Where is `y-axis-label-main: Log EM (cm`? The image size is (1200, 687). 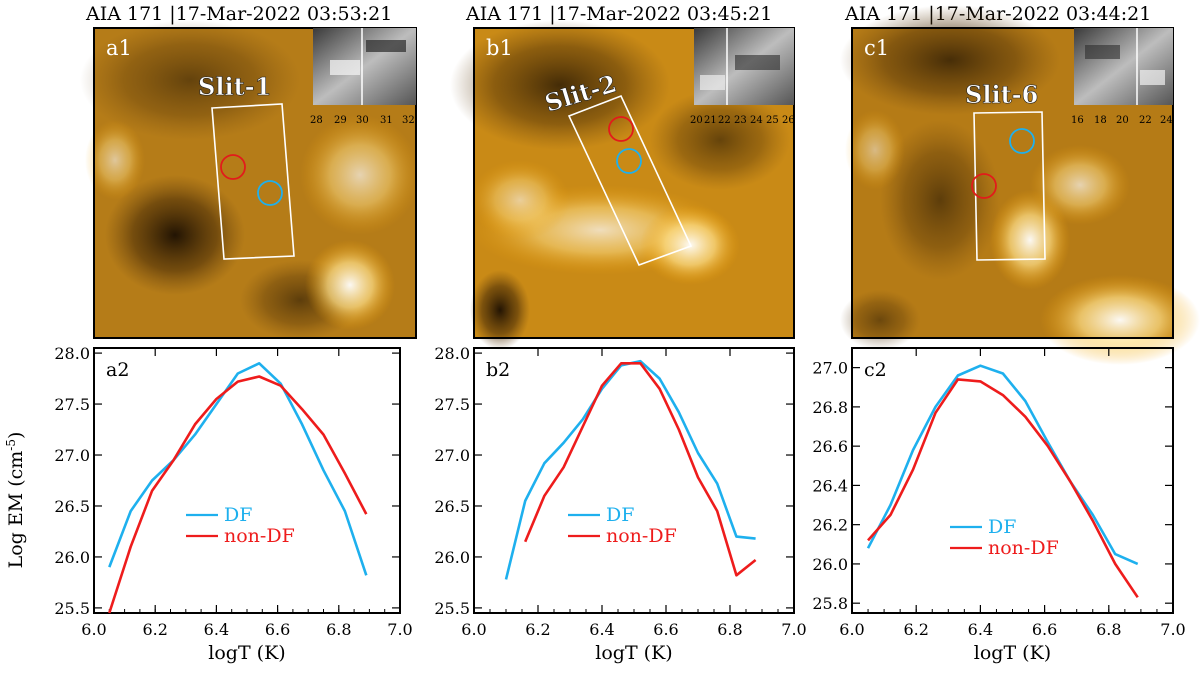 y-axis-label-main: Log EM (cm is located at coordinates (16, 510).